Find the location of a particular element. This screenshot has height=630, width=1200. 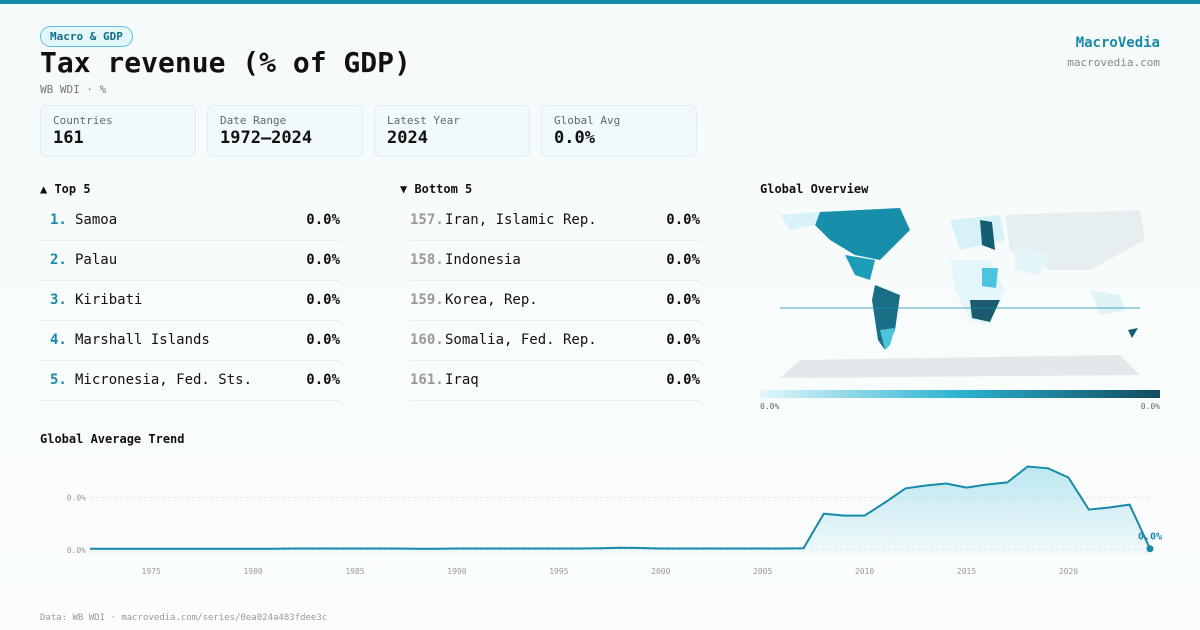

area is located at coordinates (620, 510).